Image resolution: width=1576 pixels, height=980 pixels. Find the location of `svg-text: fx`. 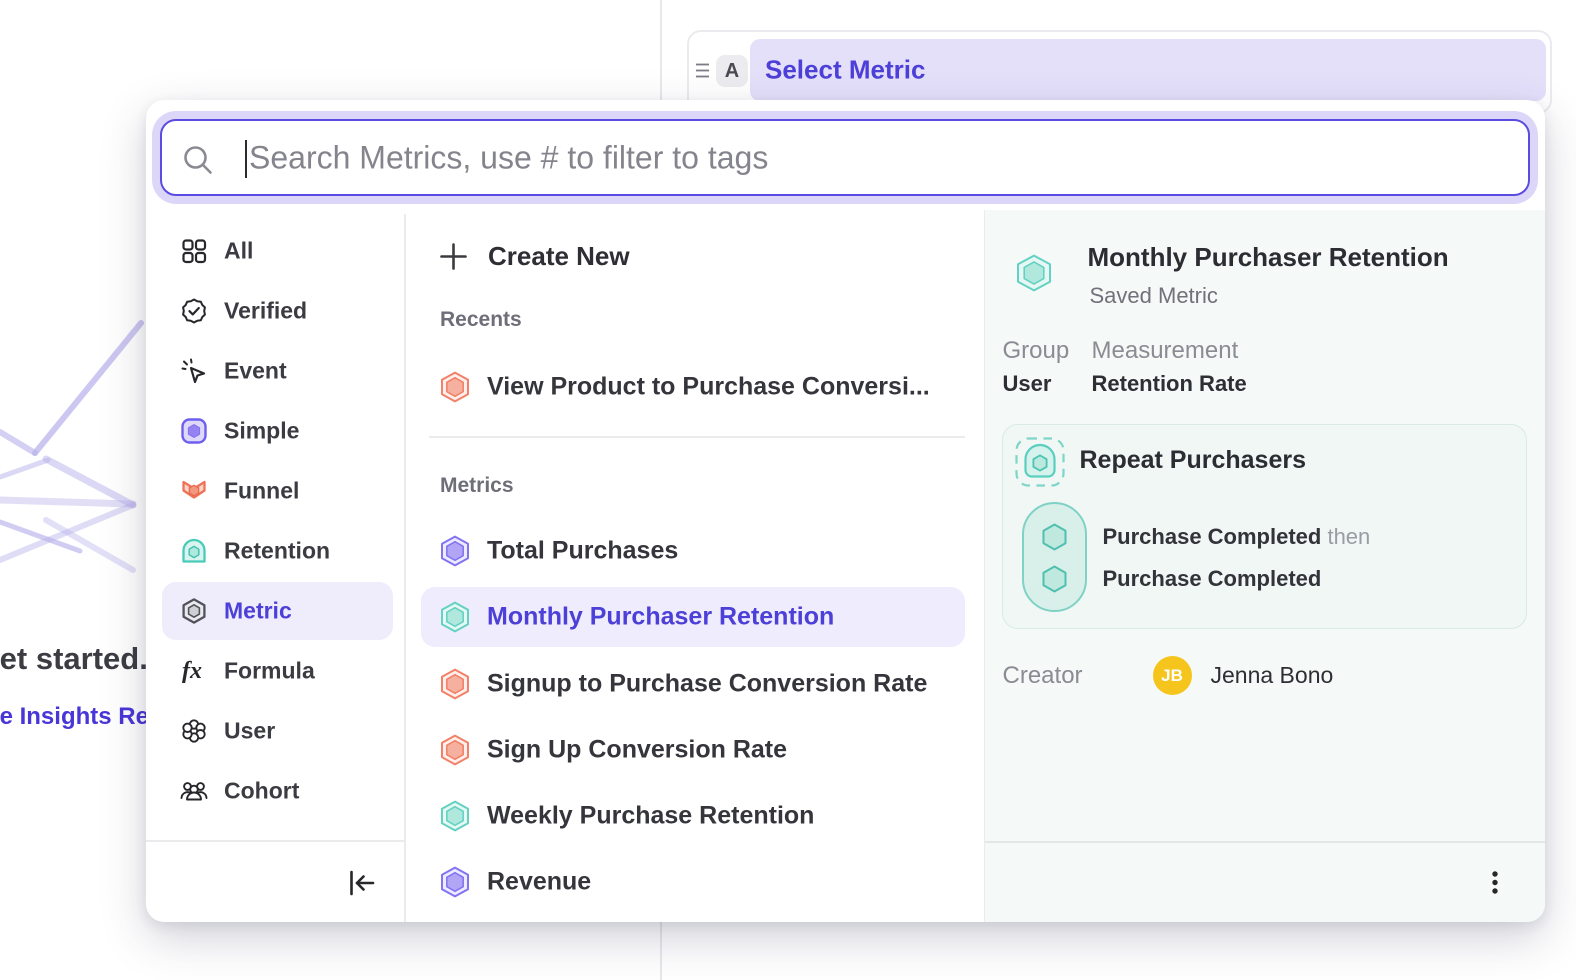

svg-text: fx is located at coordinates (192, 671).